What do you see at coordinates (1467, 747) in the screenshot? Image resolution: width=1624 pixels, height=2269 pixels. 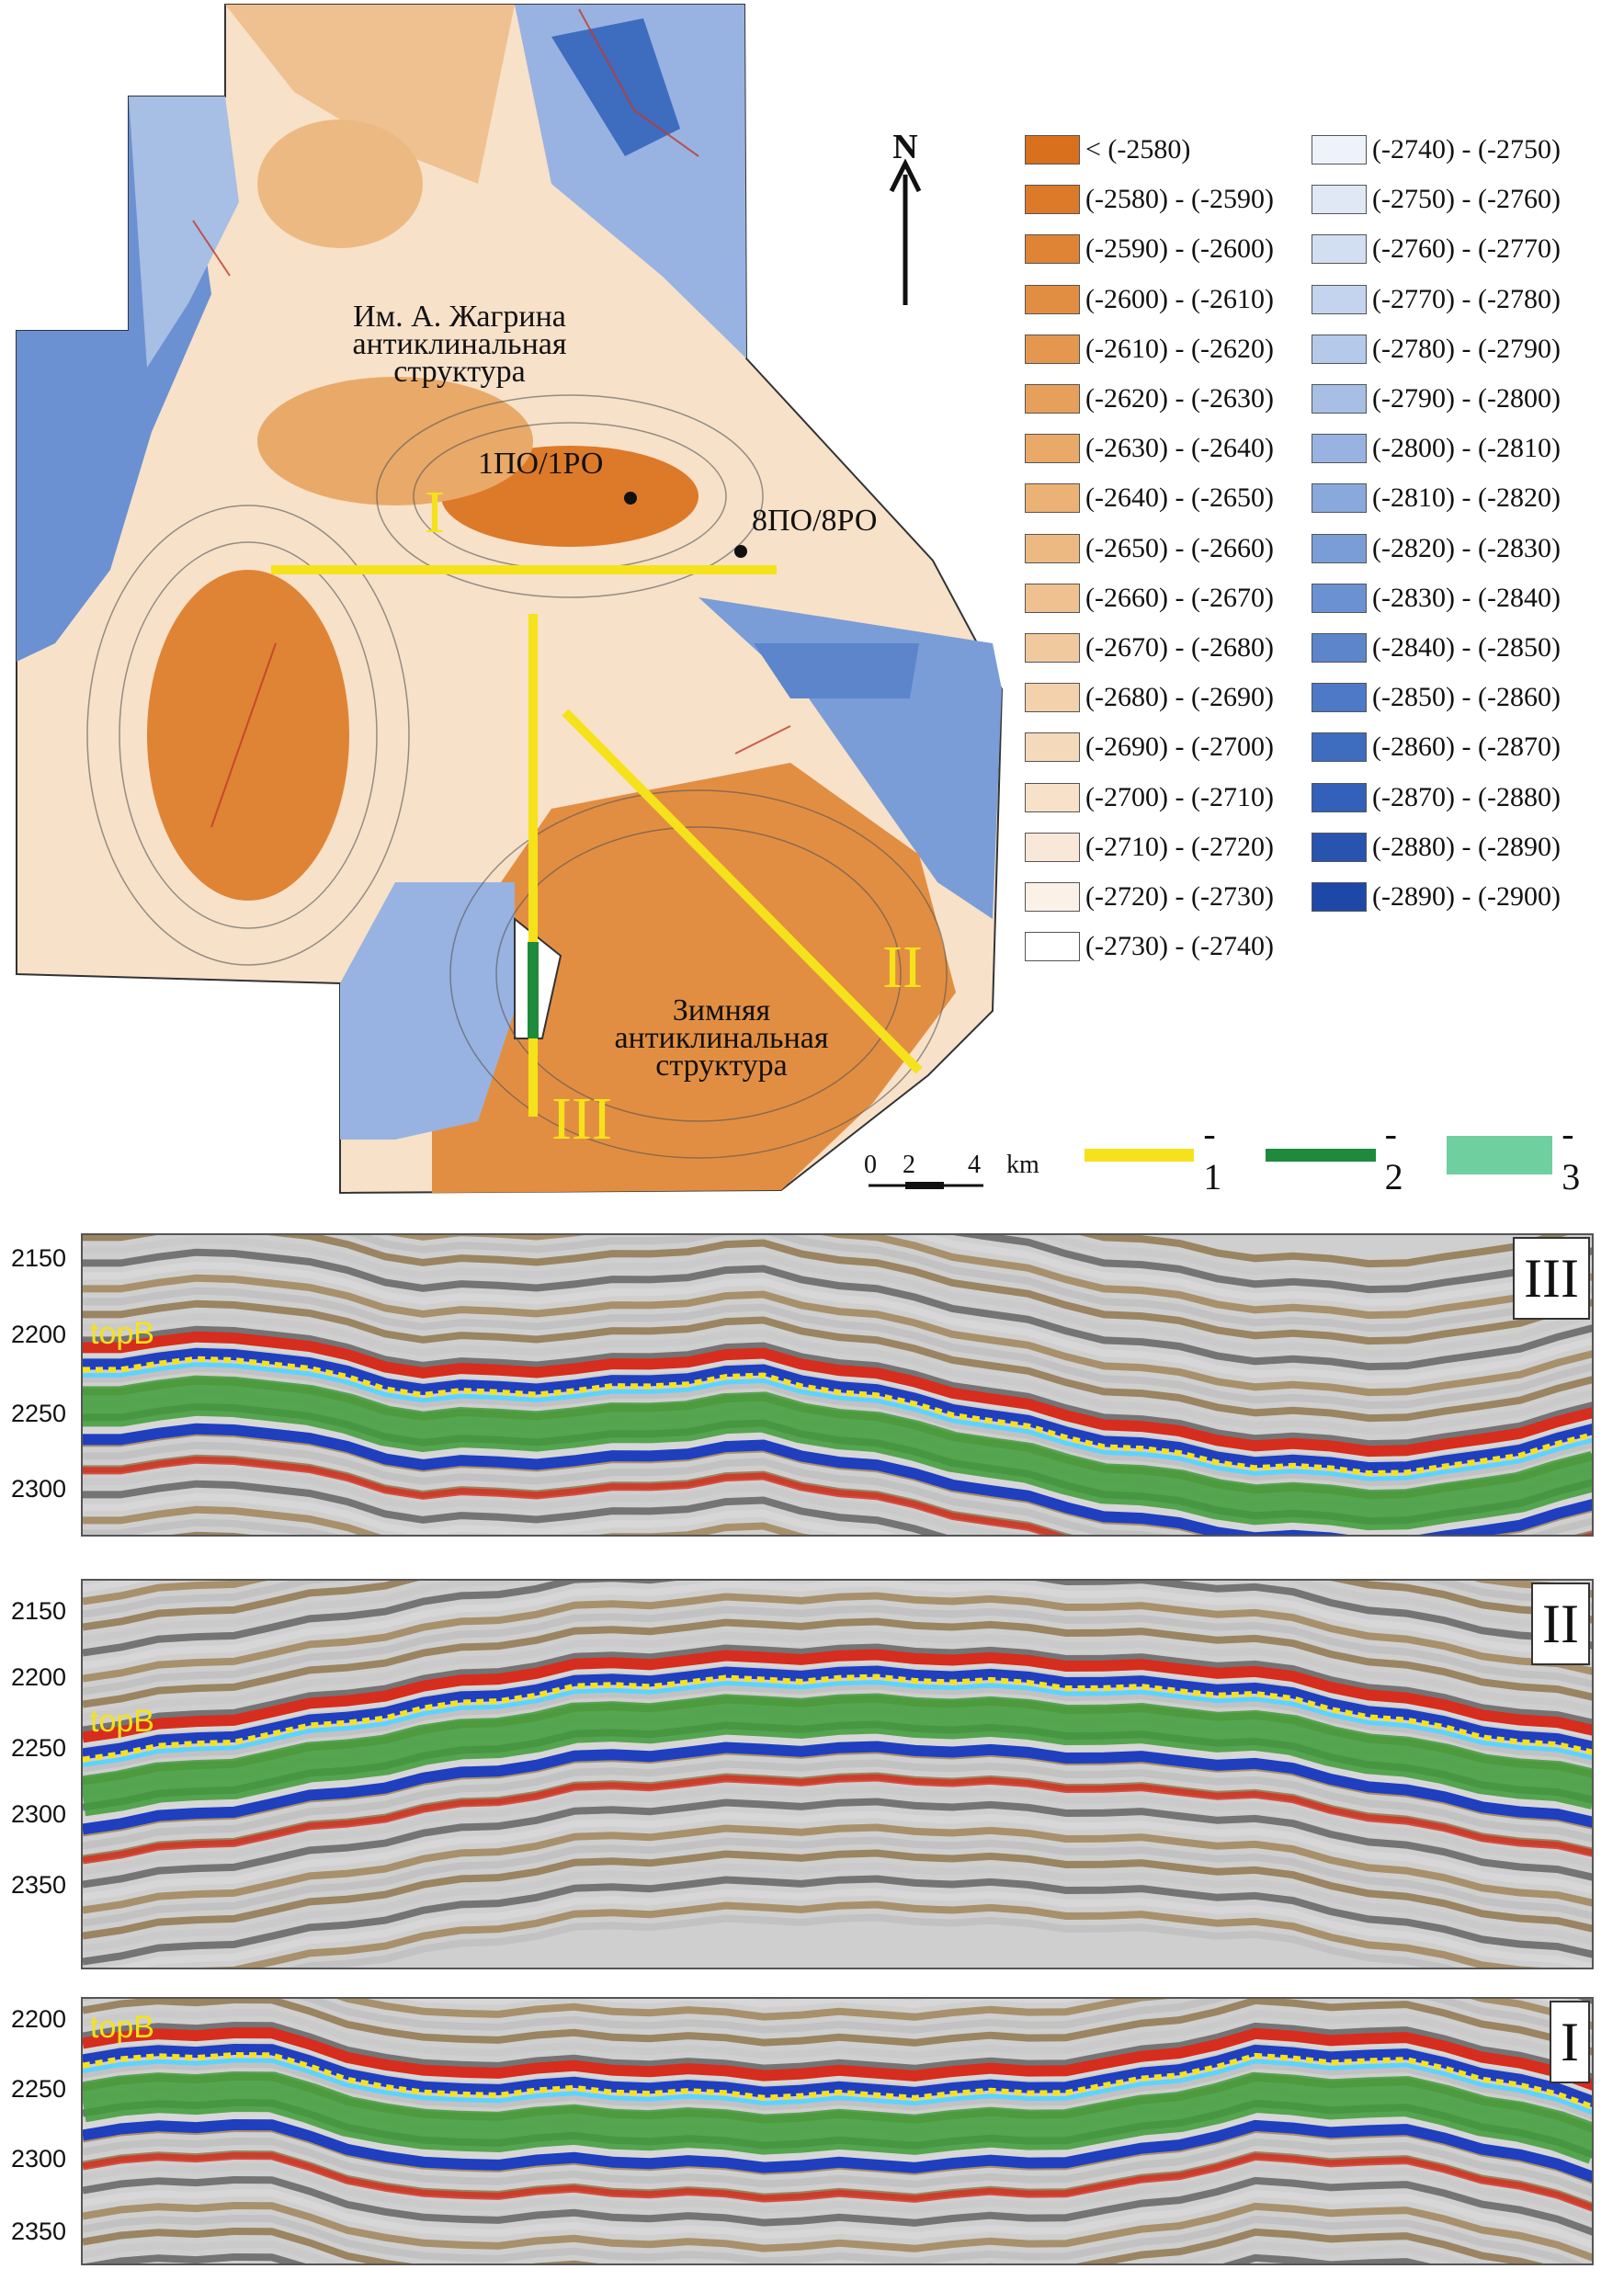 I see `legend-label: (-2860) - (-2870)` at bounding box center [1467, 747].